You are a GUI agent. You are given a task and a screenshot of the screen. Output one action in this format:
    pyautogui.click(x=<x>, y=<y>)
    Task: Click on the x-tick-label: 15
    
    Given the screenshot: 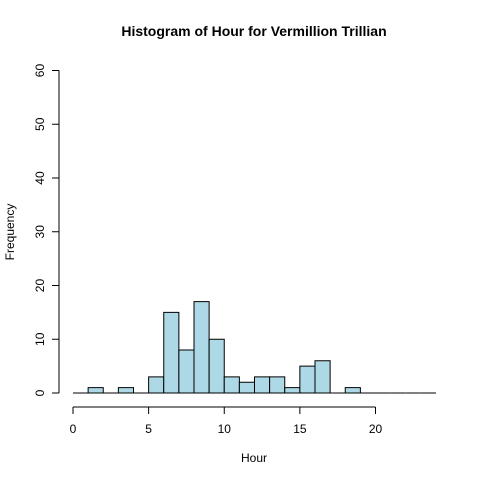 What is the action you would take?
    pyautogui.click(x=300, y=429)
    